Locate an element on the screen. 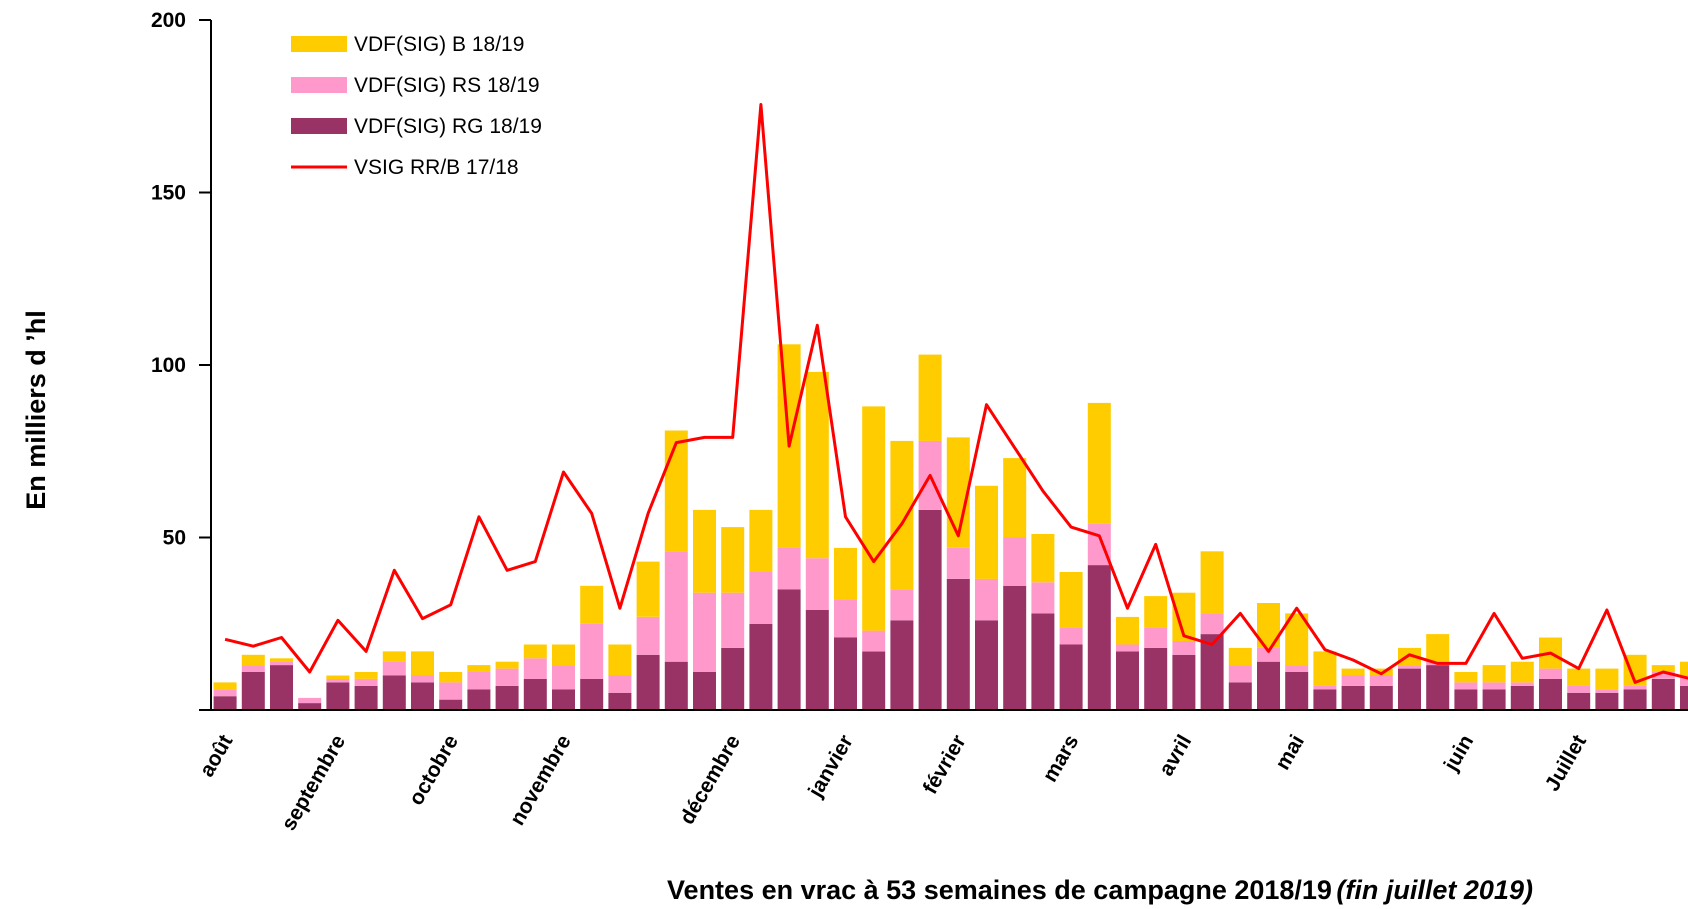  x-tick-label-3: novembre is located at coordinates (541, 780).